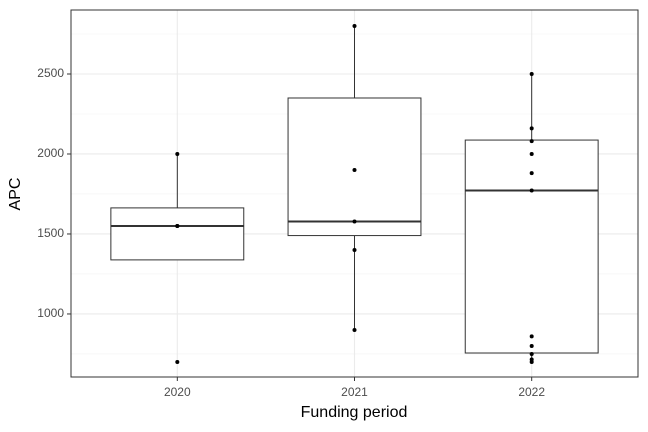 This screenshot has height=432, width=648. Describe the element at coordinates (50, 153) in the screenshot. I see `y-tick-label: 2000` at that location.